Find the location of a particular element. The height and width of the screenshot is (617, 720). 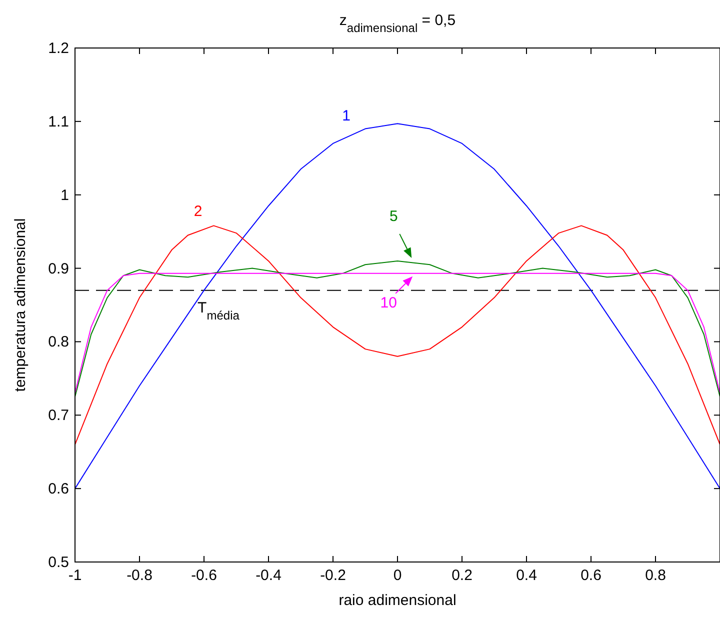

annotation: 1 is located at coordinates (346, 115).